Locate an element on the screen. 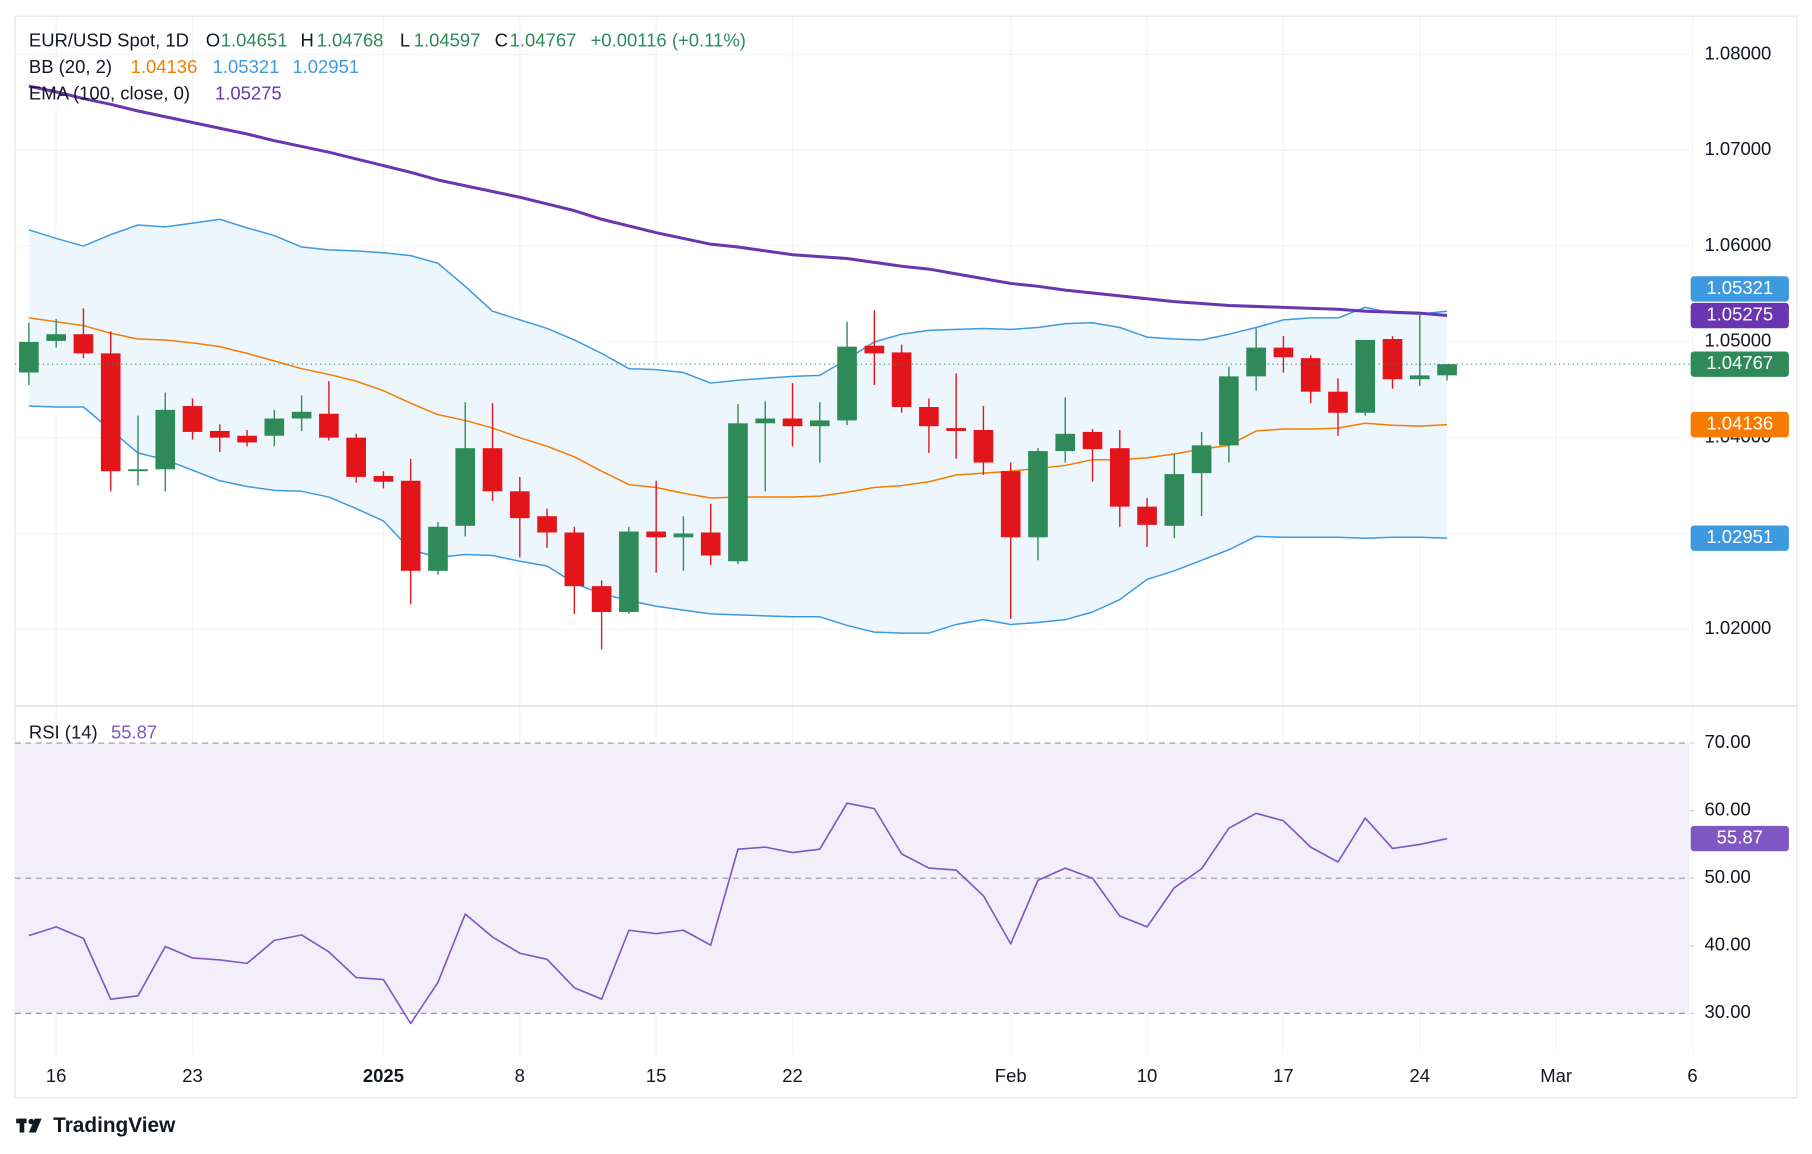 The width and height of the screenshot is (1812, 1154). indicator-name: RSI (14) is located at coordinates (63, 732).